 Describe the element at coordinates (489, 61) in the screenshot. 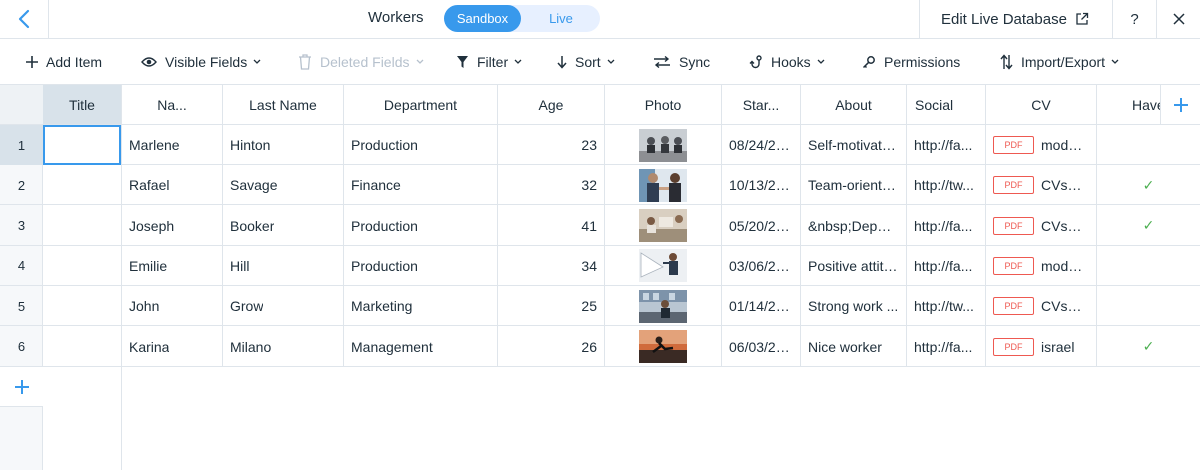

I see `filter-button: Filter` at that location.